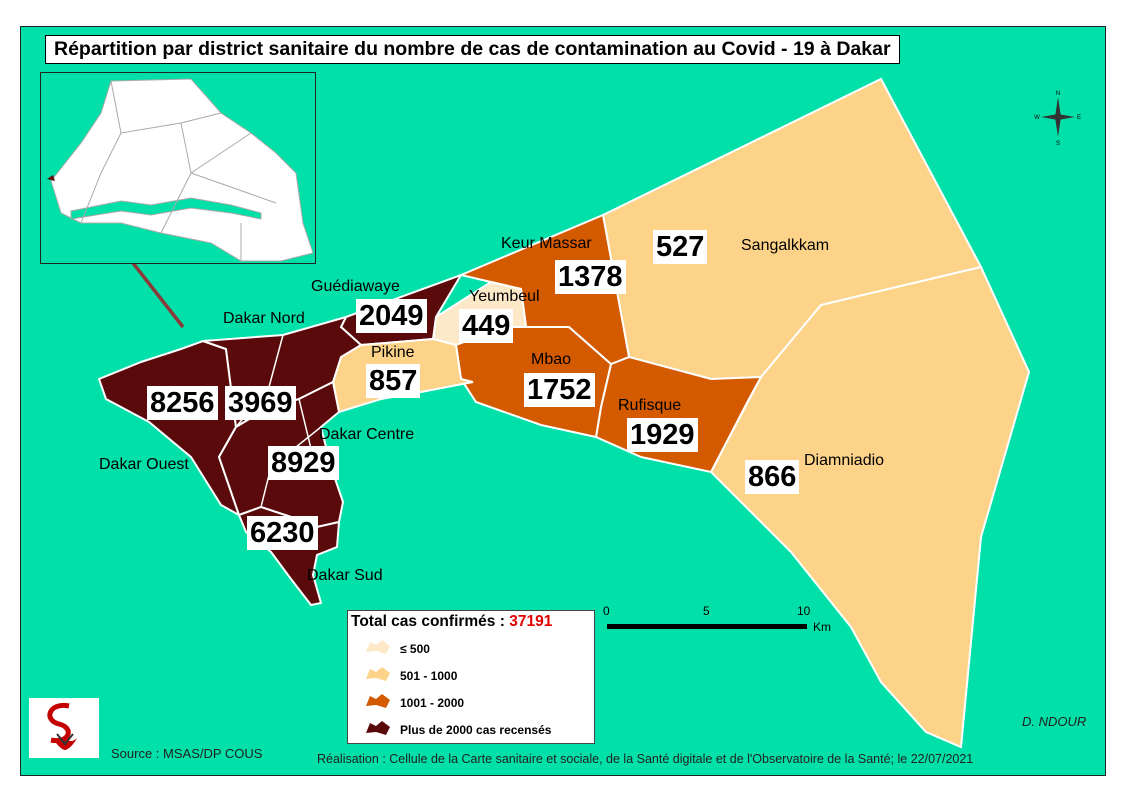 This screenshot has height=794, width=1122. What do you see at coordinates (551, 359) in the screenshot?
I see `district-label-mbao: Mbao` at bounding box center [551, 359].